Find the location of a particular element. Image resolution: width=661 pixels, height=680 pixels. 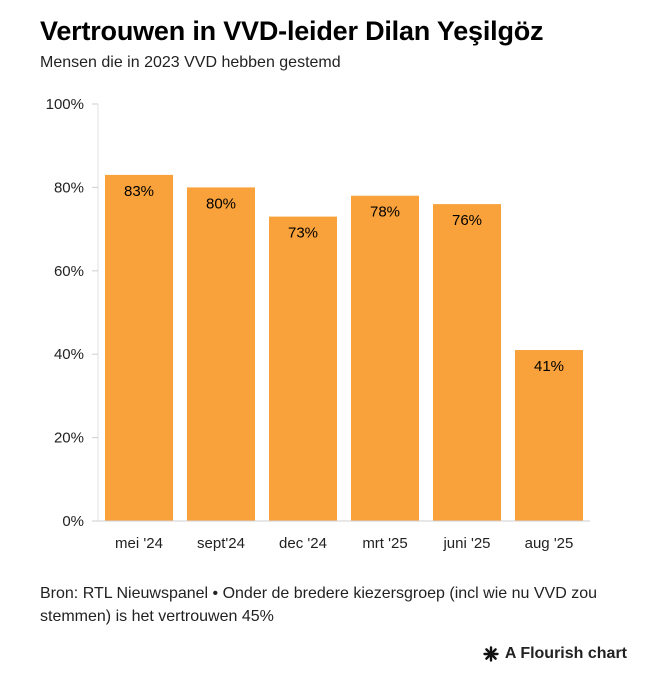

y-tick-label: 20% is located at coordinates (69, 438).